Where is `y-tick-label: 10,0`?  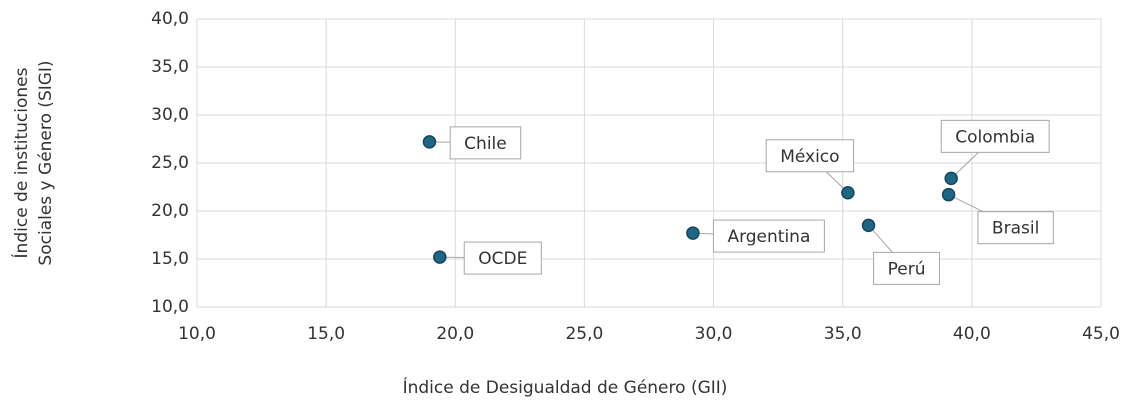
y-tick-label: 10,0 is located at coordinates (170, 307).